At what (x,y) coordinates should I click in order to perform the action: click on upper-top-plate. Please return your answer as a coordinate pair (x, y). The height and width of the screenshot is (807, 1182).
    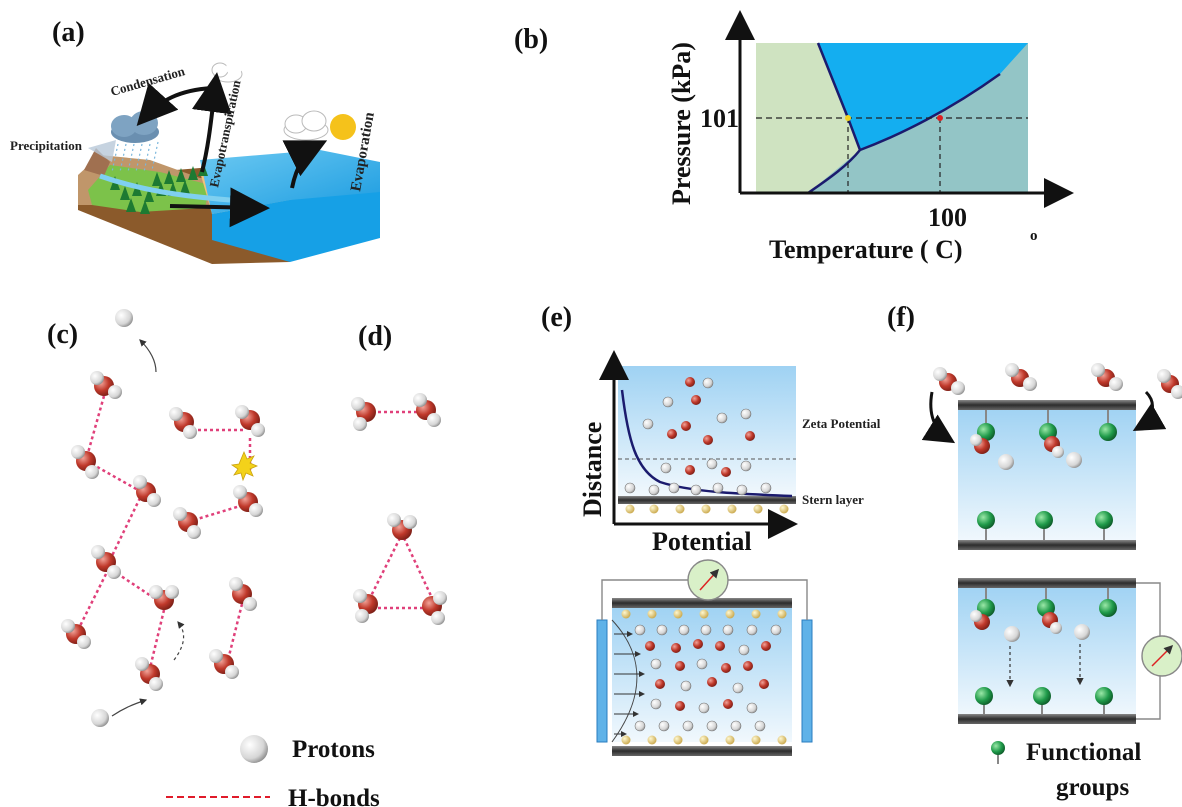
    Looking at the image, I should click on (1047, 405).